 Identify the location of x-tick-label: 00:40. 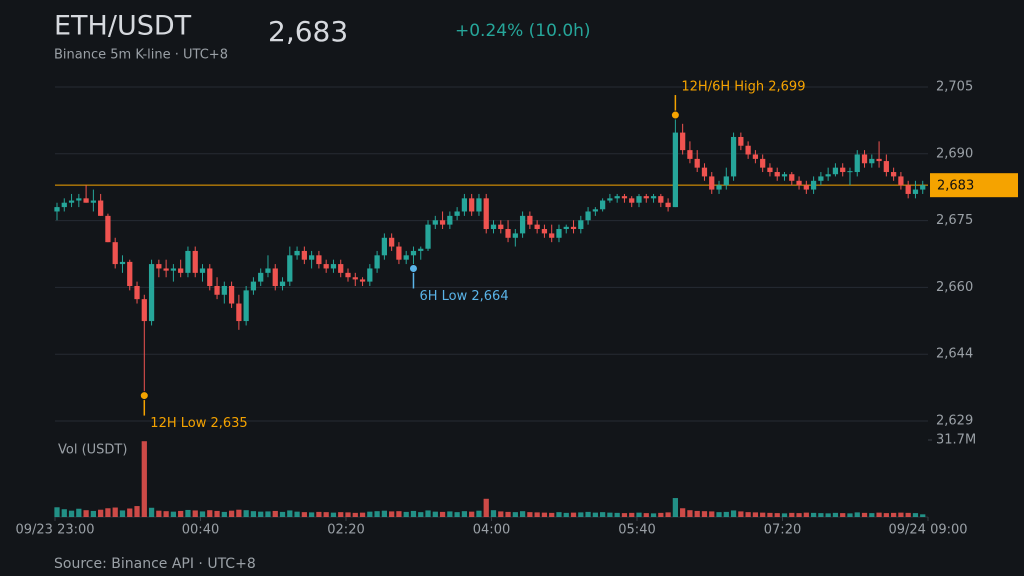
(200, 530).